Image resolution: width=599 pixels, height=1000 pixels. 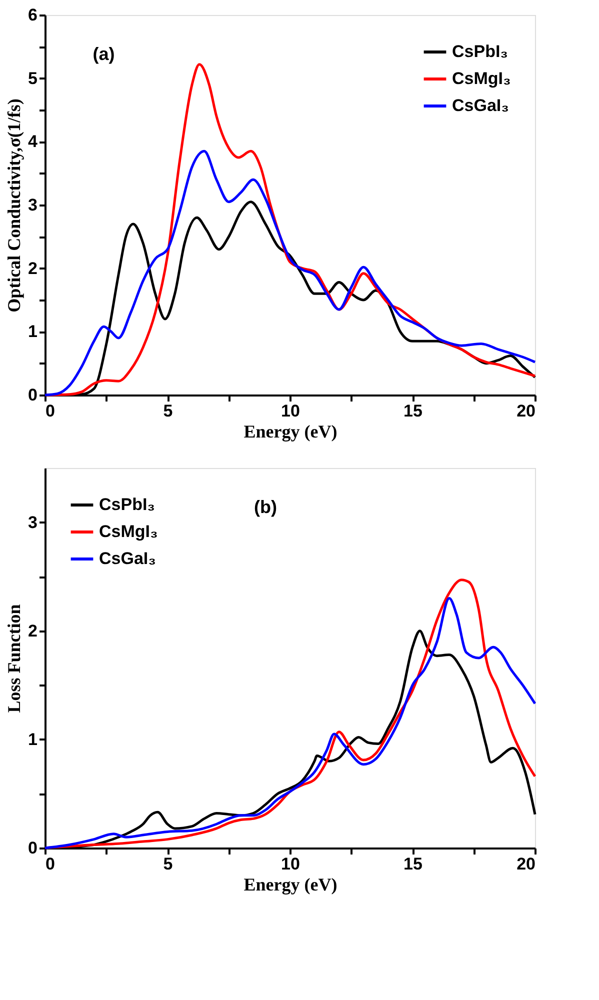 What do you see at coordinates (14, 658) in the screenshot?
I see `y-axis-title: Loss Function` at bounding box center [14, 658].